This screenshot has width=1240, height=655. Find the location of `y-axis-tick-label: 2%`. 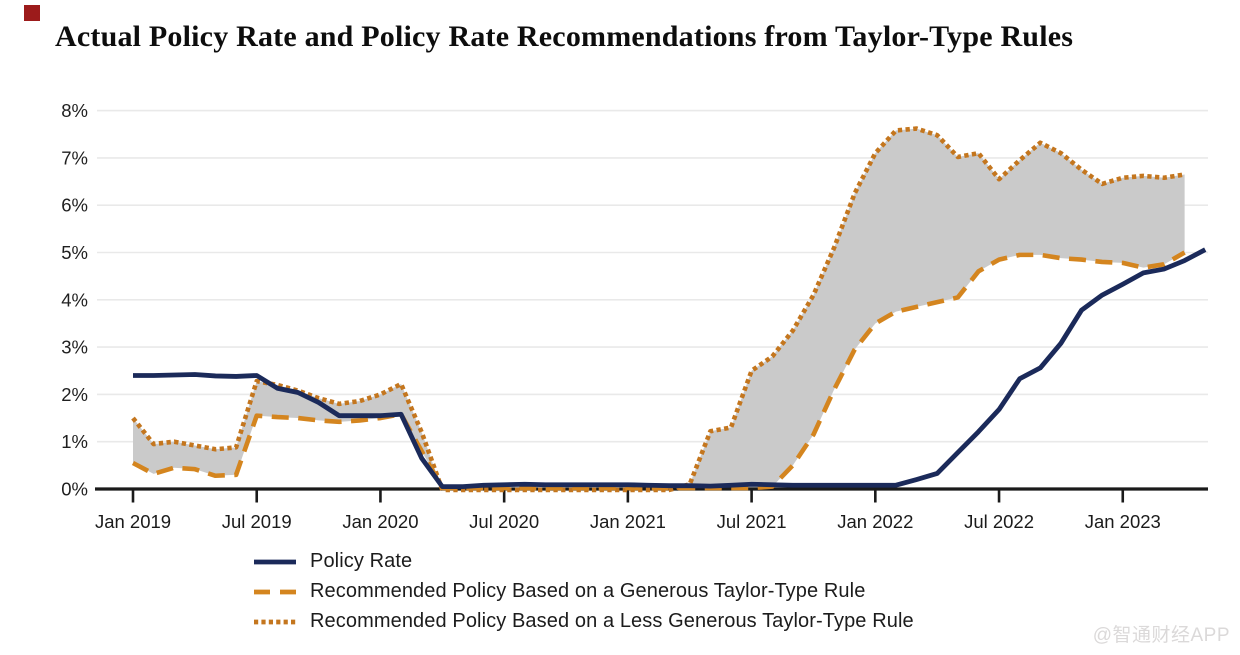

y-axis-tick-label: 2% is located at coordinates (74, 394).